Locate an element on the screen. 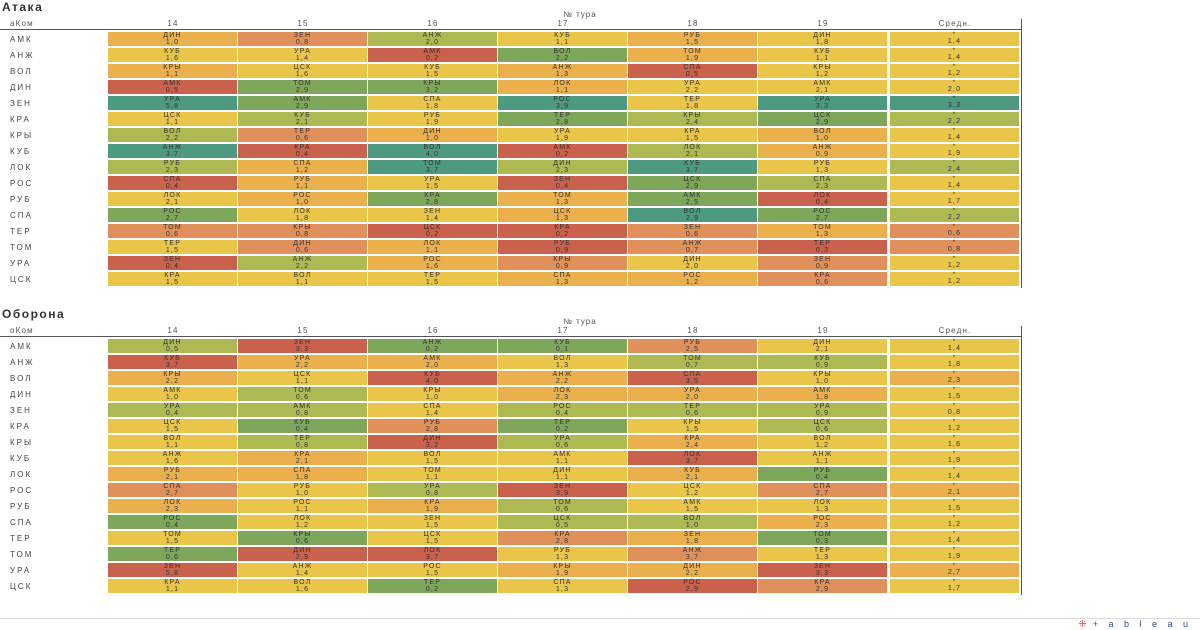  heatmap-cell: РОС 1,0 is located at coordinates (303, 199).